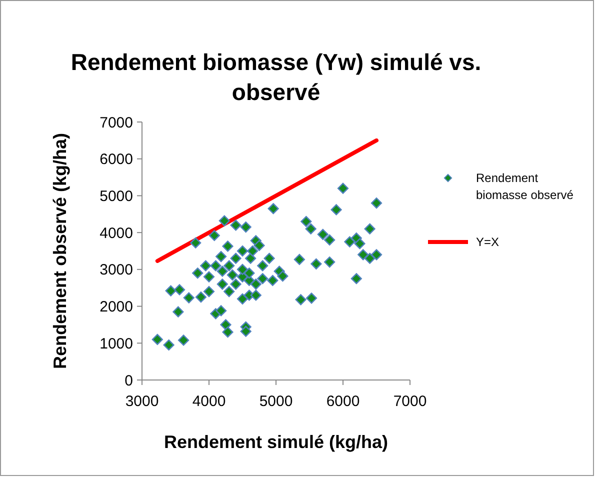 Image resolution: width=601 pixels, height=483 pixels. I want to click on x-tick-label: 7000, so click(410, 401).